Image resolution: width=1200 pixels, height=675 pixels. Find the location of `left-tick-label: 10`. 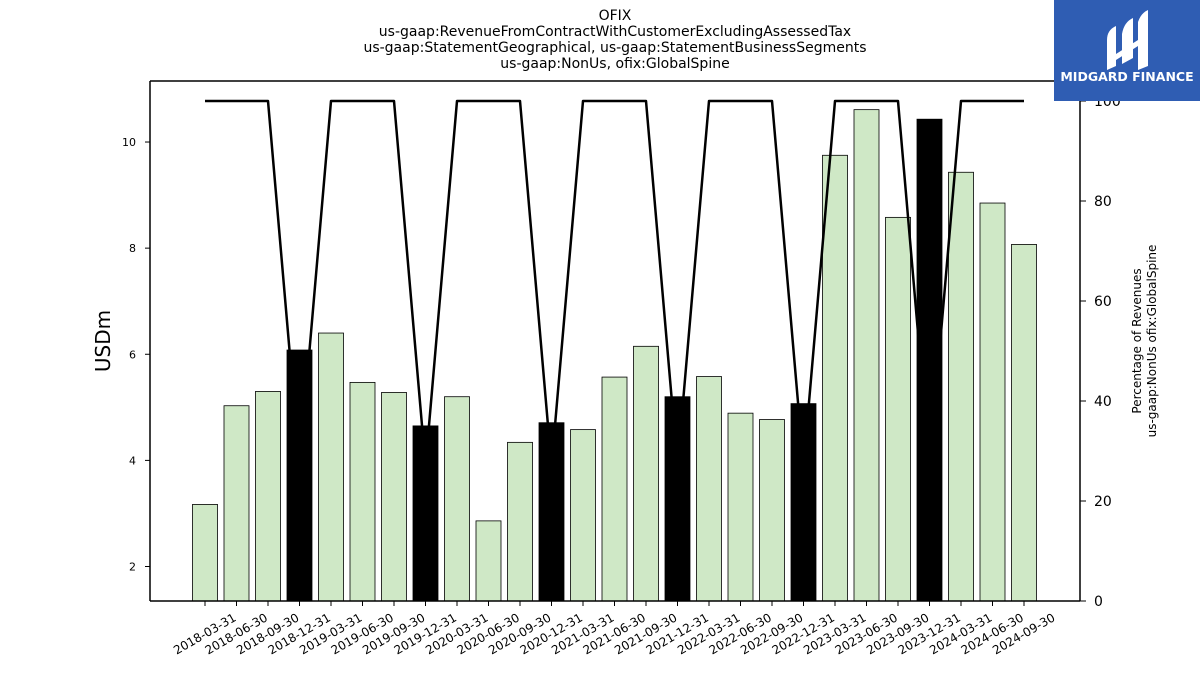

left-tick-label: 10 is located at coordinates (129, 142).